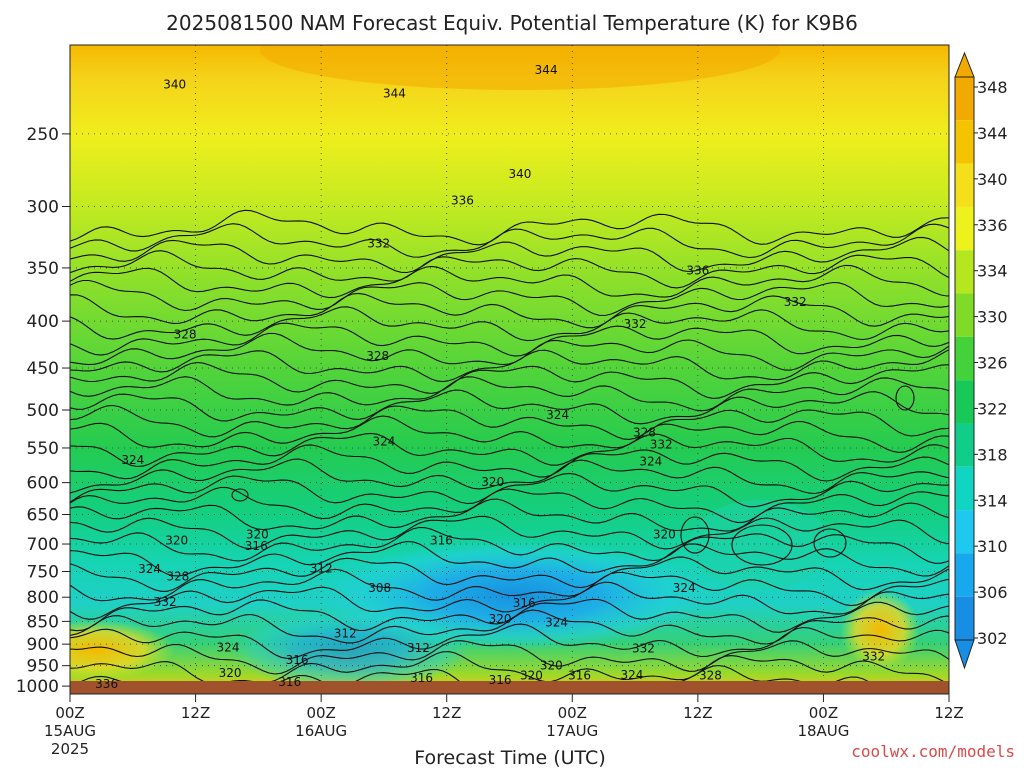 The image size is (1024, 768). Describe the element at coordinates (446, 713) in the screenshot. I see `x-tick-label: 12Z` at that location.